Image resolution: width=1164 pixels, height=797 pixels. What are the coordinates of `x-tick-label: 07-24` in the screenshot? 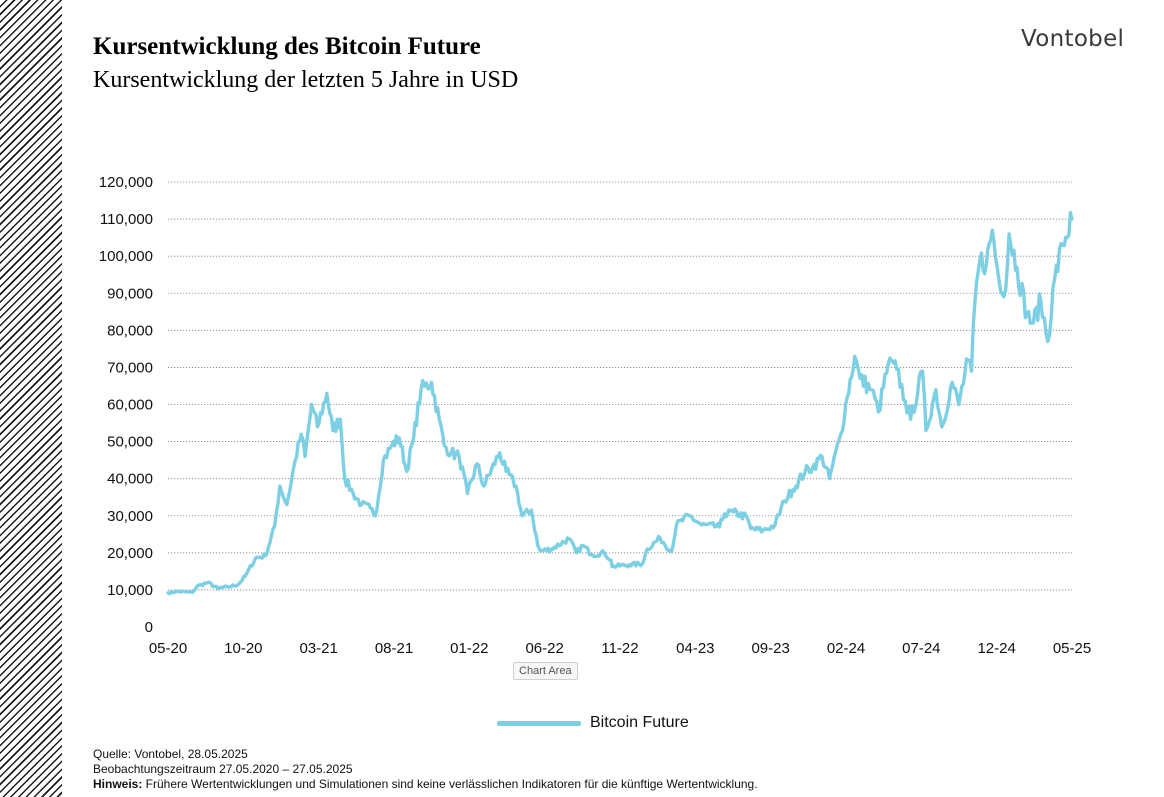 It's located at (921, 648).